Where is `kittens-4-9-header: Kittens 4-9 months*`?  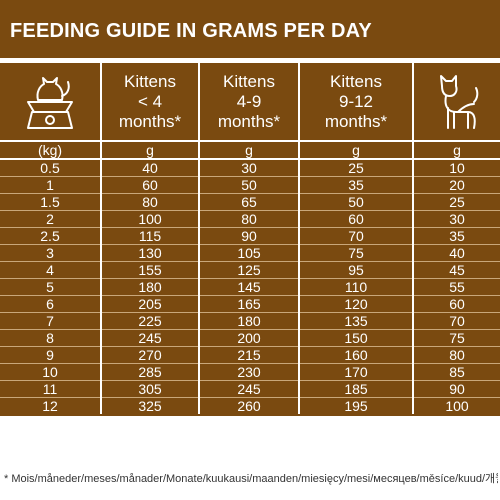 kittens-4-9-header: Kittens 4-9 months* is located at coordinates (249, 101).